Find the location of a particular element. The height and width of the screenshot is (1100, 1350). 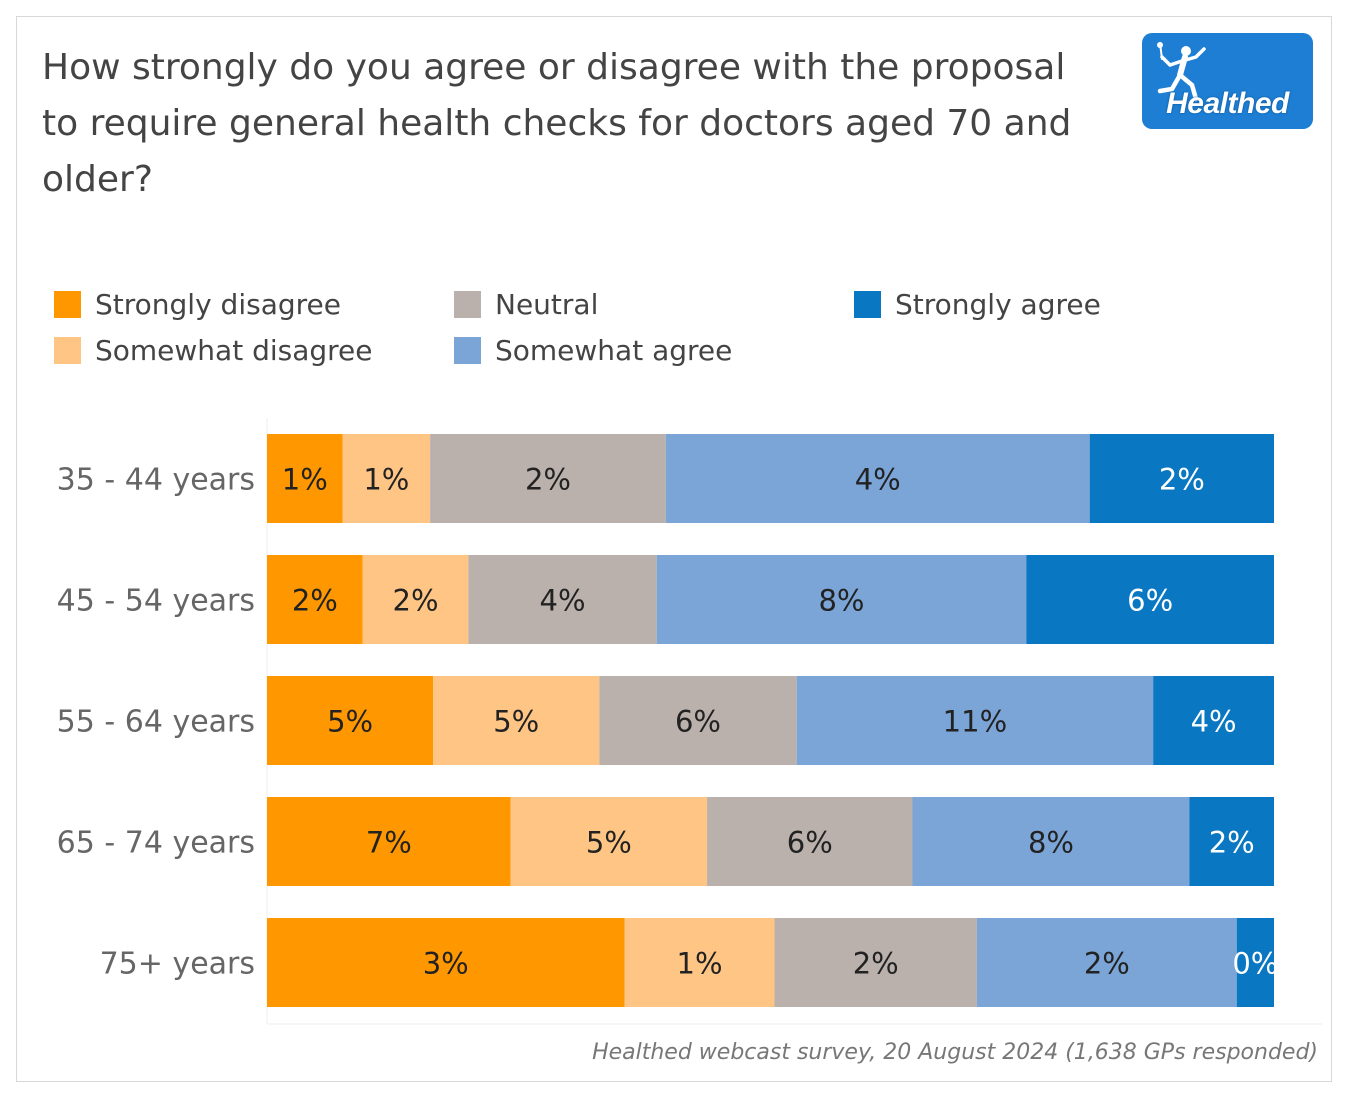

bar-row-55-64-years: 55 - 64 years 5% 5% 6% 11% 4% is located at coordinates (665, 720).